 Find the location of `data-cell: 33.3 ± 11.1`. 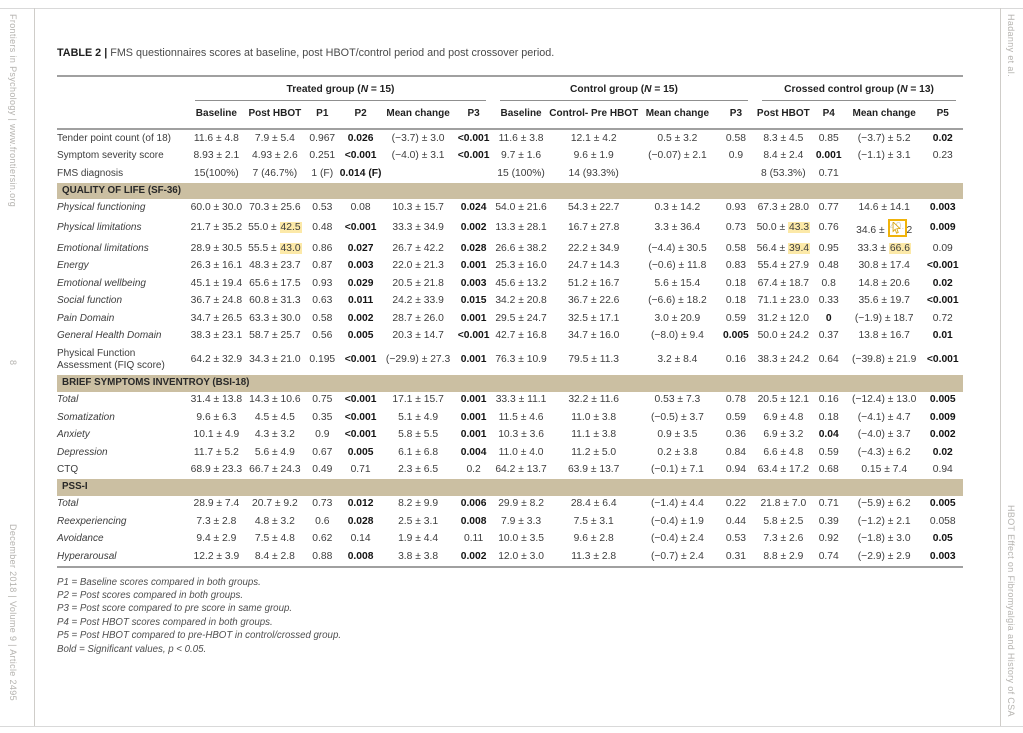

data-cell: 33.3 ± 11.1 is located at coordinates (521, 399).